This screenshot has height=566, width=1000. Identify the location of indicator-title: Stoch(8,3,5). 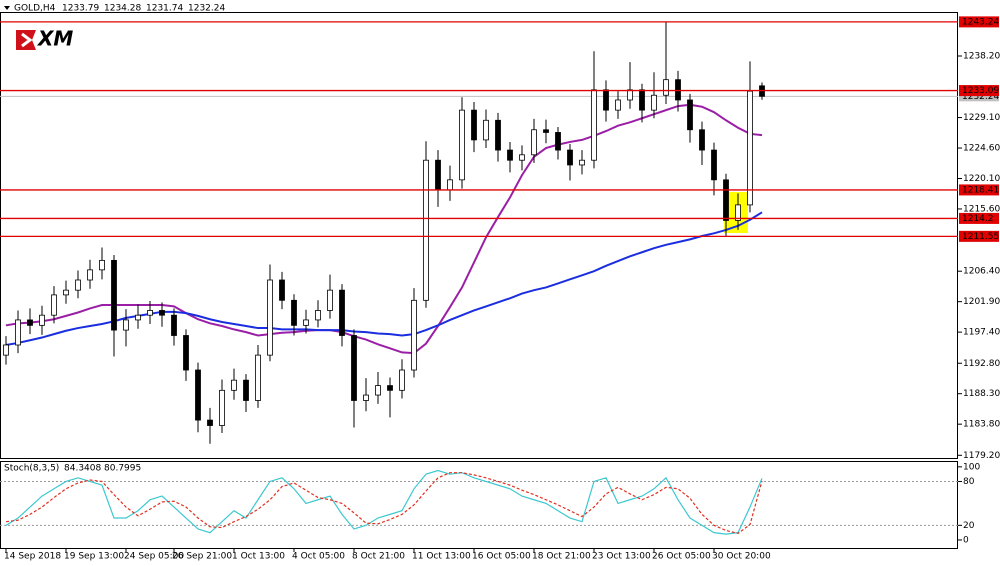
(31, 469).